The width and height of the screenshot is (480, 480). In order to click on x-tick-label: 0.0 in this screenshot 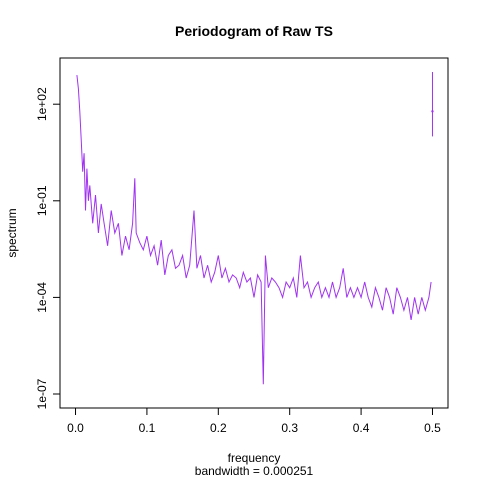, I will do `click(75, 428)`.